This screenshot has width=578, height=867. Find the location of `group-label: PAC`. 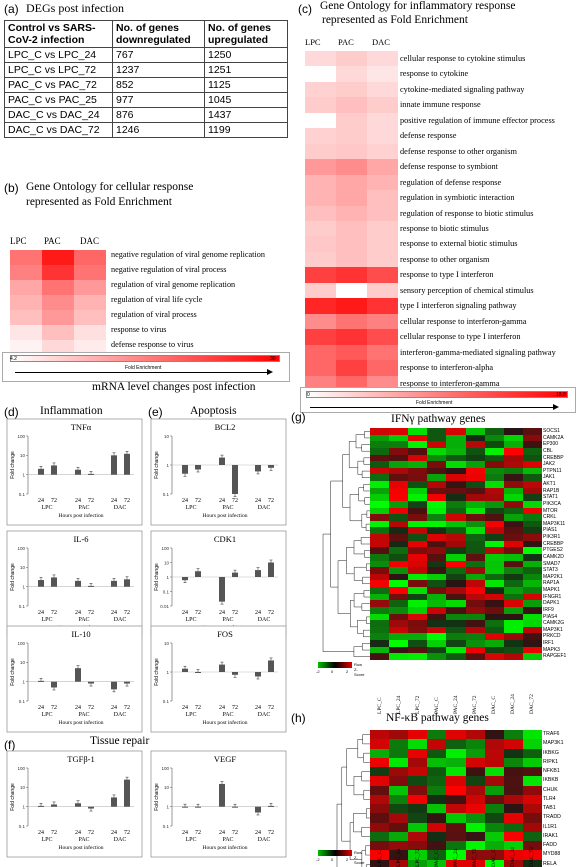

group-label: PAC is located at coordinates (83, 620).